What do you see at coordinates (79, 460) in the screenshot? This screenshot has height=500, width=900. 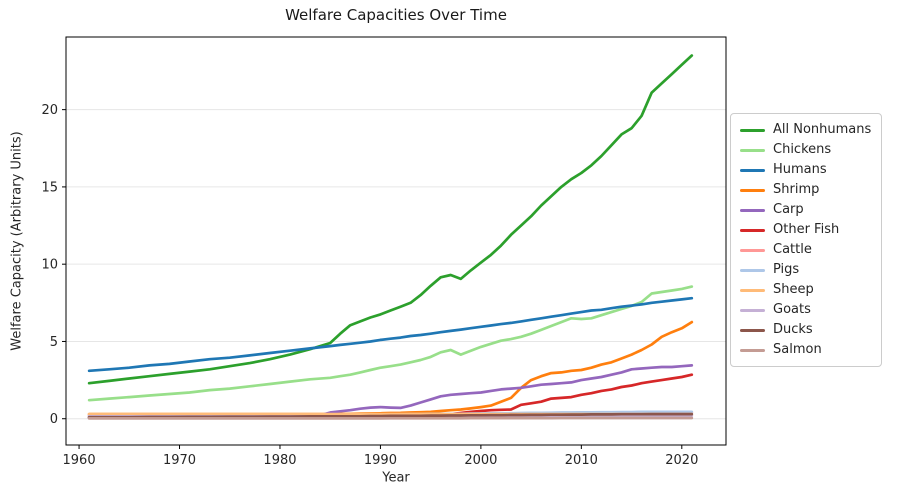 I see `x-tick-label: 1960` at bounding box center [79, 460].